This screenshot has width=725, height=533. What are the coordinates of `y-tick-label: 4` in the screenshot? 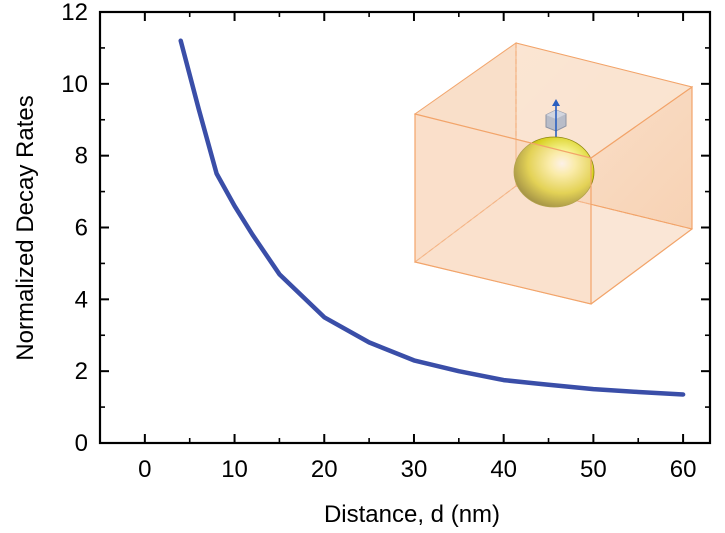 It's located at (81, 299).